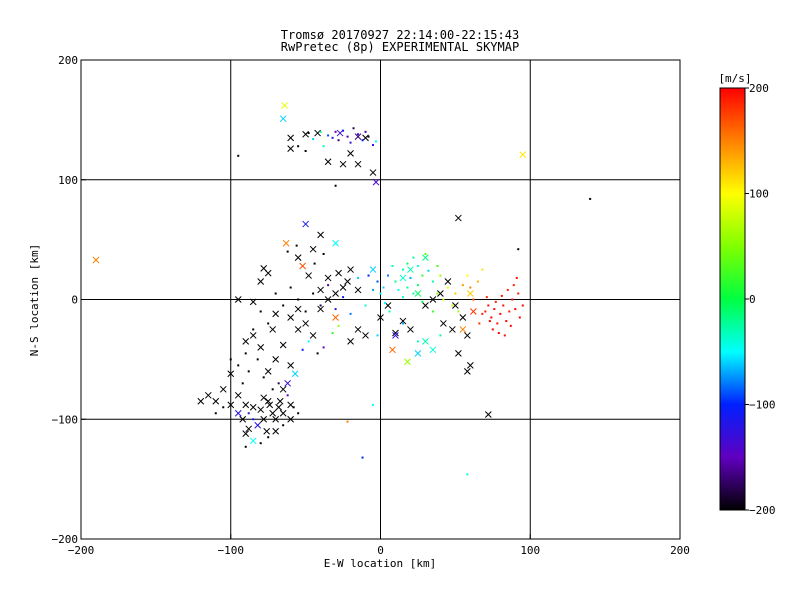 The height and width of the screenshot is (600, 800). I want to click on y-tick-label: −100, so click(65, 419).